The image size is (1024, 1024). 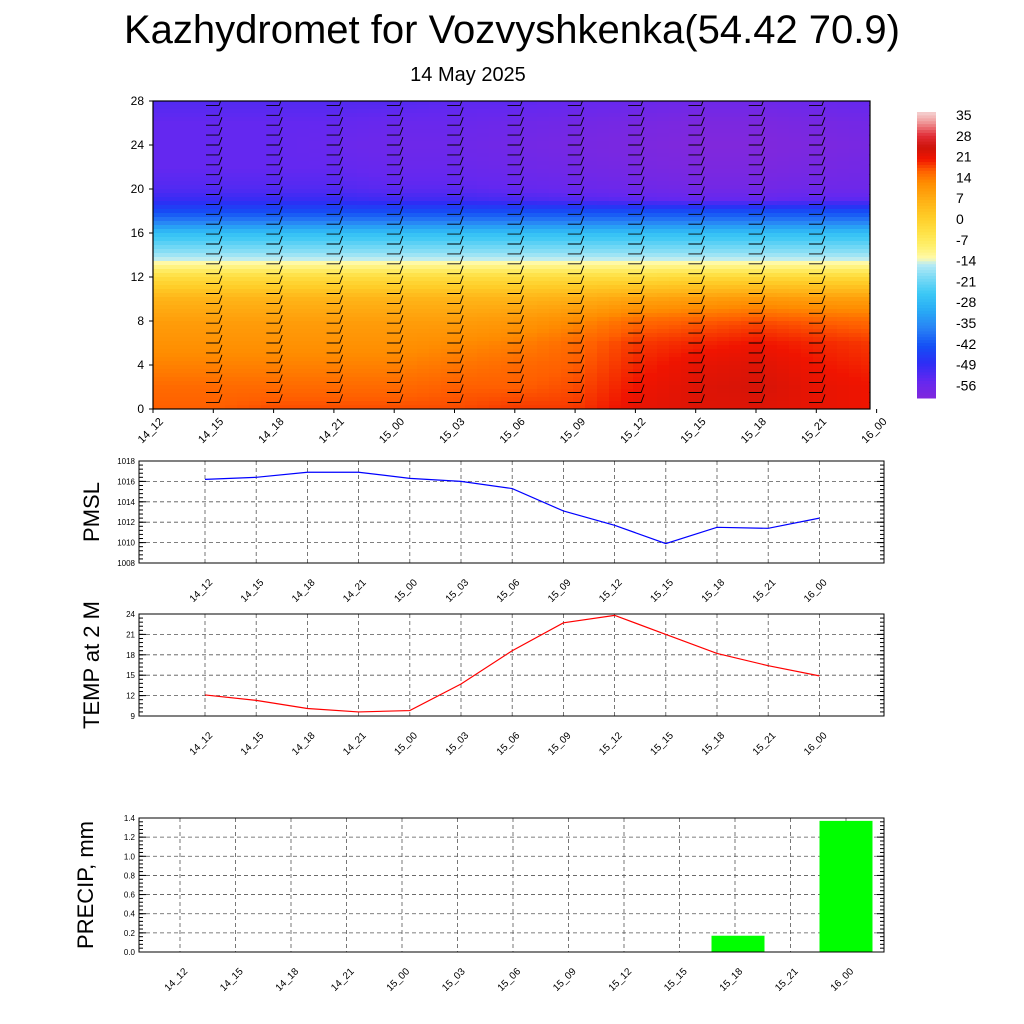 What do you see at coordinates (468, 75) in the screenshot?
I see `chart-date: 14 May 2025` at bounding box center [468, 75].